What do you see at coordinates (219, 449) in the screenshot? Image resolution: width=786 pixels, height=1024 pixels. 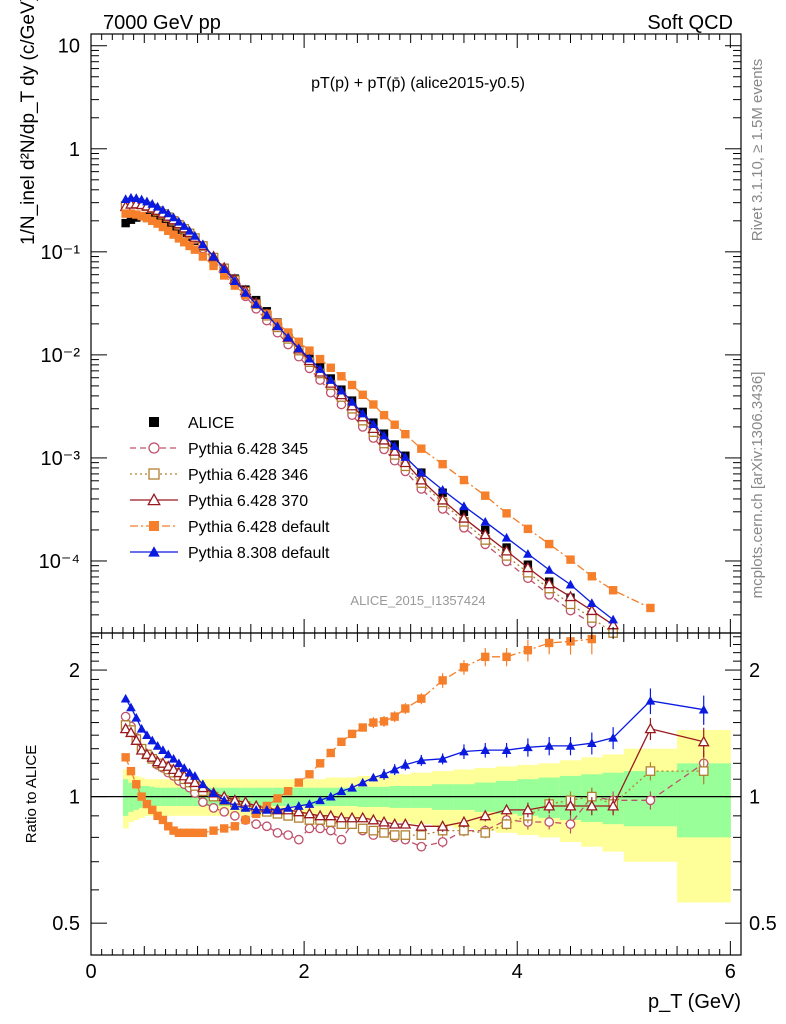 I see `legend-entry: Pythia 6.428 345` at bounding box center [219, 449].